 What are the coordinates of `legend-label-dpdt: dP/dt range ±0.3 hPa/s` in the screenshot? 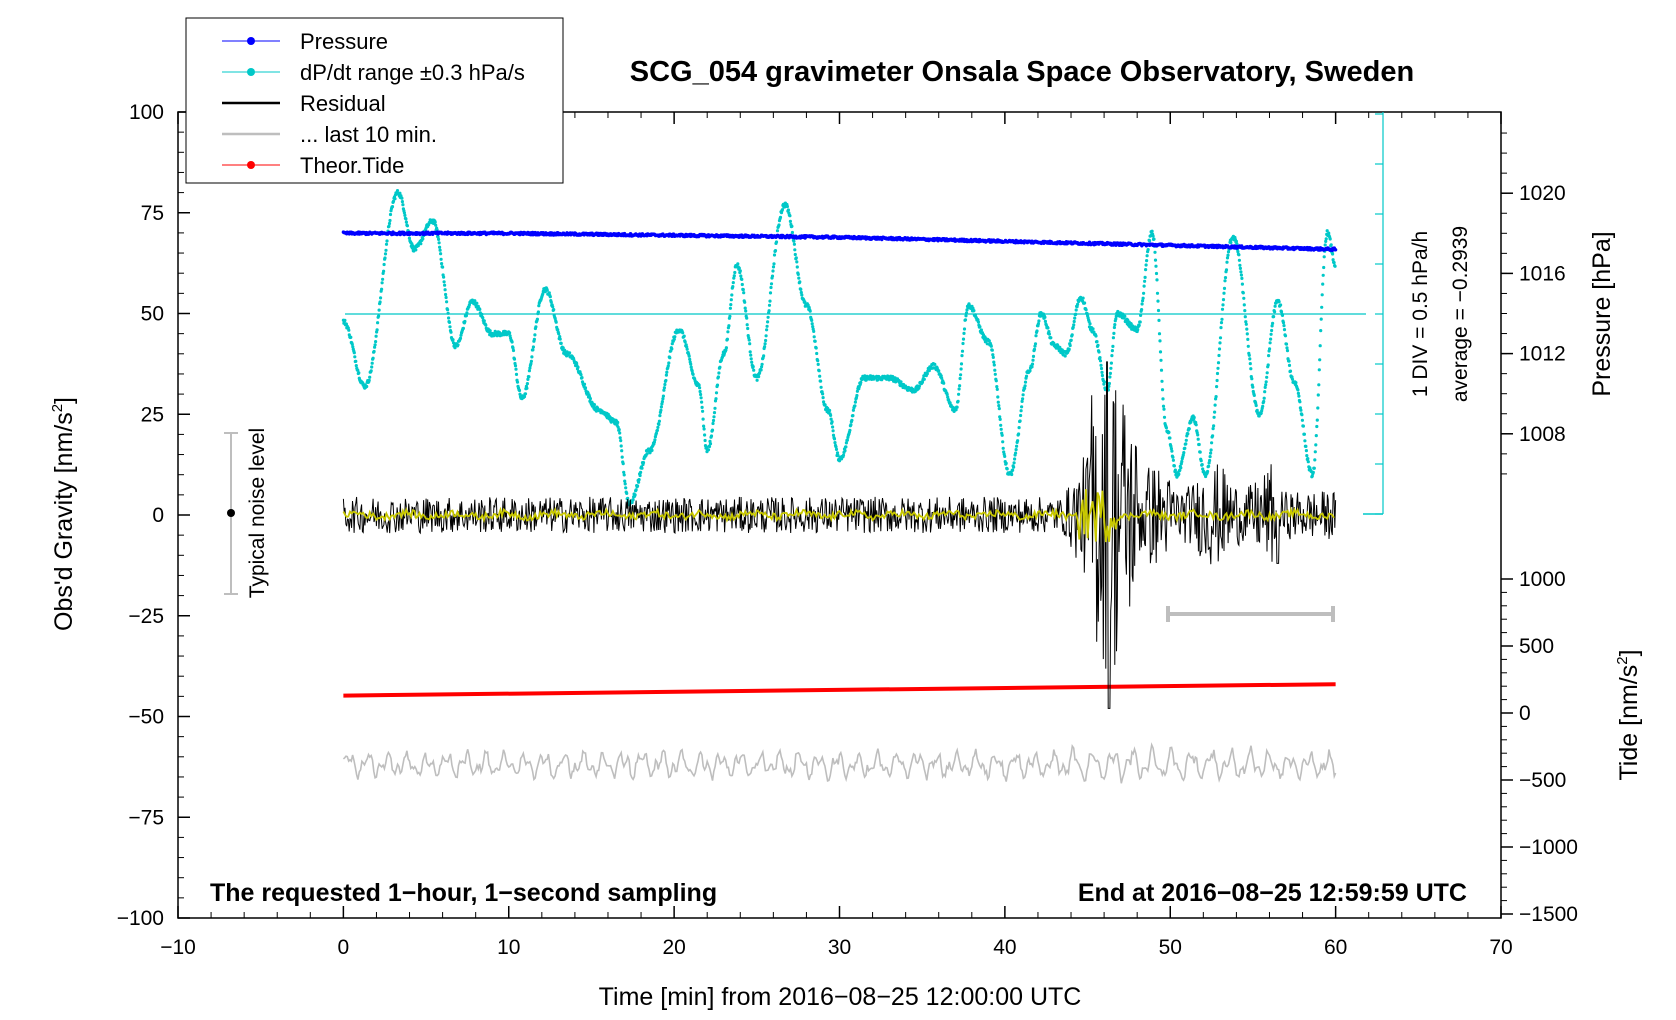 It's located at (412, 72).